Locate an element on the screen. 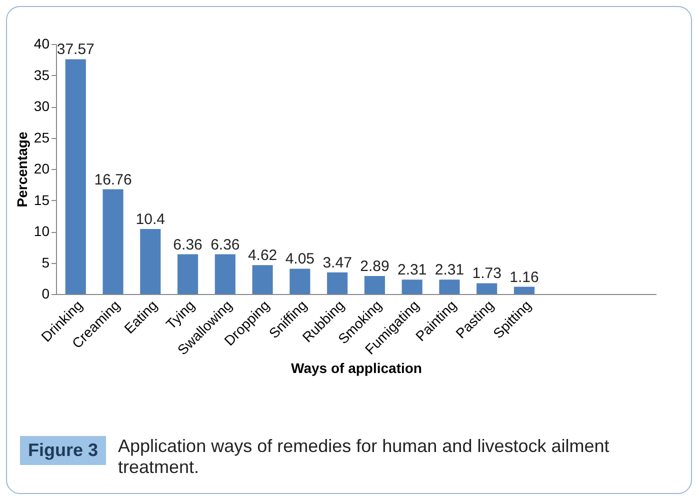 The width and height of the screenshot is (699, 501). data-label: 1.73 is located at coordinates (487, 273).